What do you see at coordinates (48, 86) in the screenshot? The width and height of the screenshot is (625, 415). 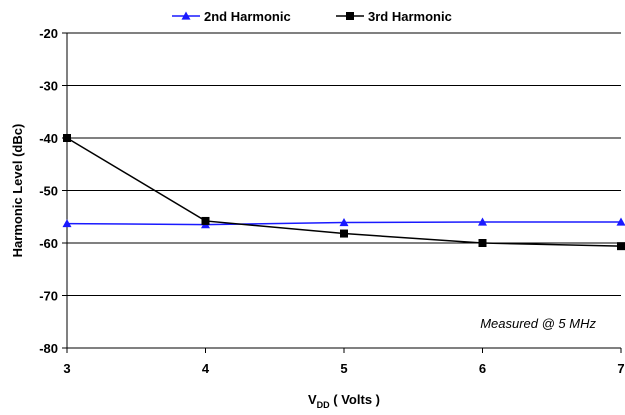 I see `y-tick-label-5: -30` at bounding box center [48, 86].